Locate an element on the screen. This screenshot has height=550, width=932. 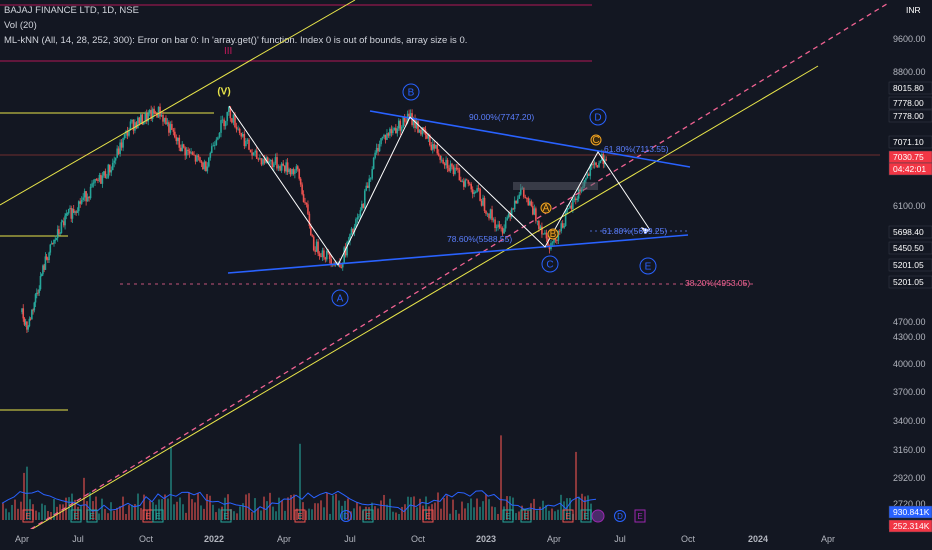
x-tick-label: Apr is located at coordinates (828, 539).